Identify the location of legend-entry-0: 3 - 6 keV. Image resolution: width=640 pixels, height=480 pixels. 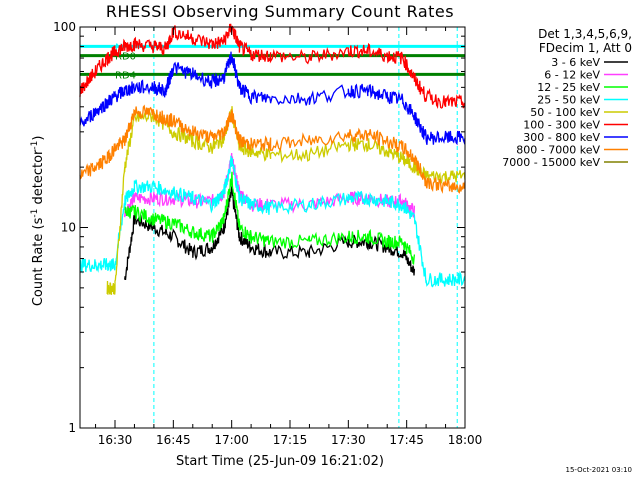
(575, 62).